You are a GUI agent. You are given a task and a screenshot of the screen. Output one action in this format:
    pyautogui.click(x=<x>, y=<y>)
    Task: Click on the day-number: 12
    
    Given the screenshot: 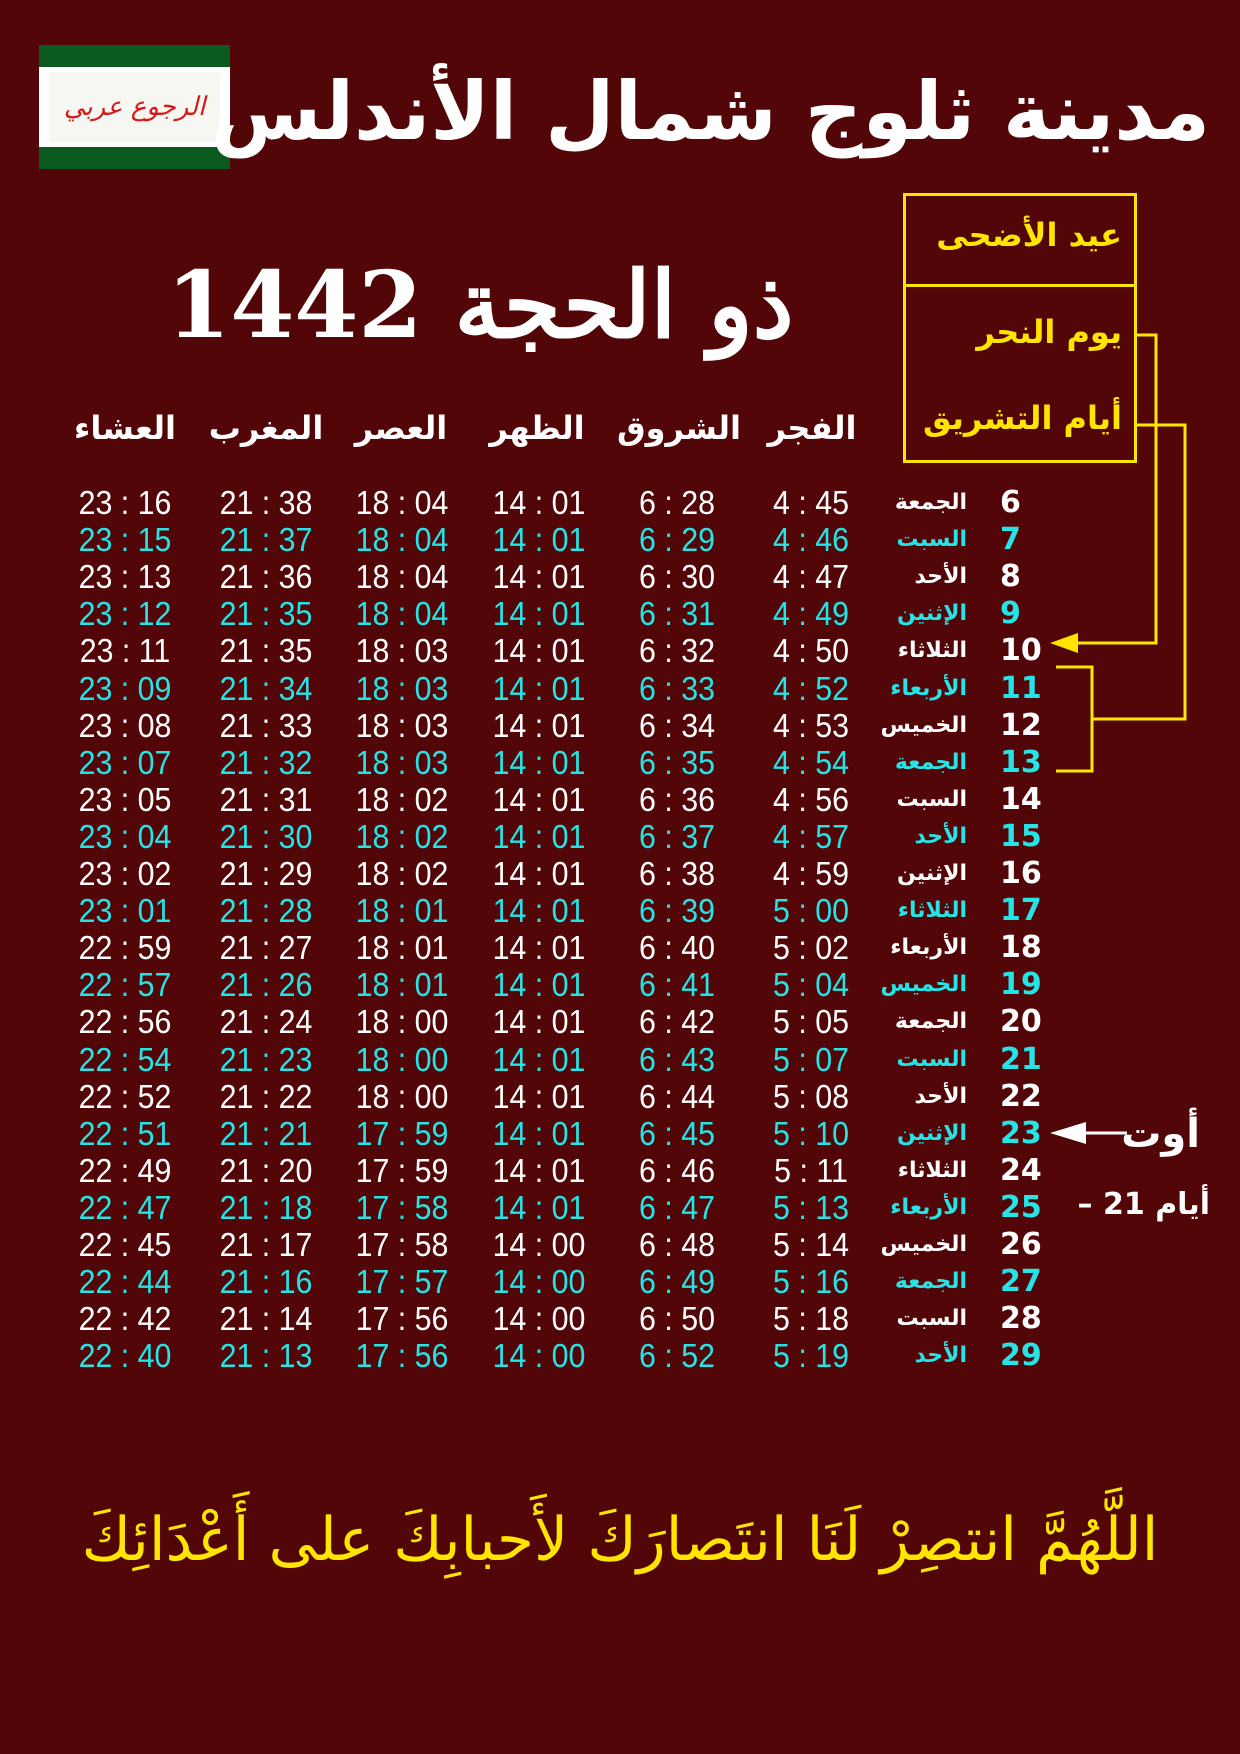 What is the action you would take?
    pyautogui.click(x=1021, y=725)
    